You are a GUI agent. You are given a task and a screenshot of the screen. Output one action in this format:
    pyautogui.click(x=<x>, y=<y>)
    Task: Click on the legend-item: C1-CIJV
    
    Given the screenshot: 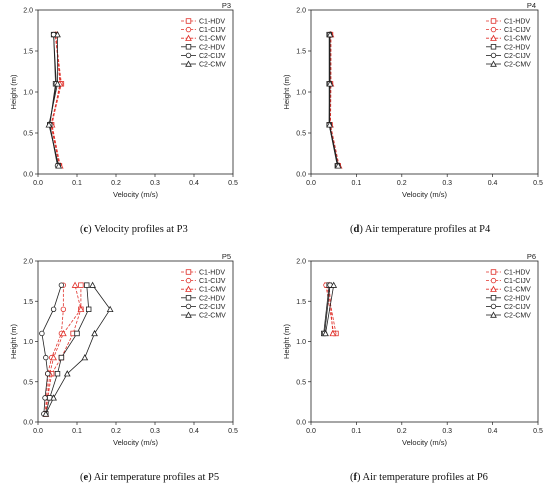 What is the action you would take?
    pyautogui.click(x=508, y=281)
    